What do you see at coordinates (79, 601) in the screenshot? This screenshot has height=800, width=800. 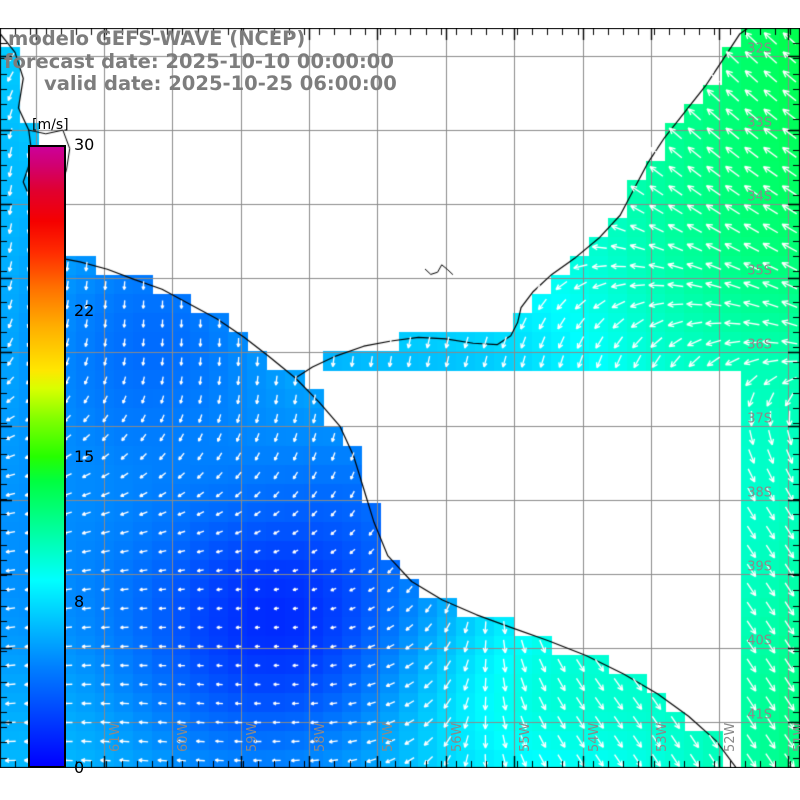 I see `colorbar-tick-8: 8` at bounding box center [79, 601].